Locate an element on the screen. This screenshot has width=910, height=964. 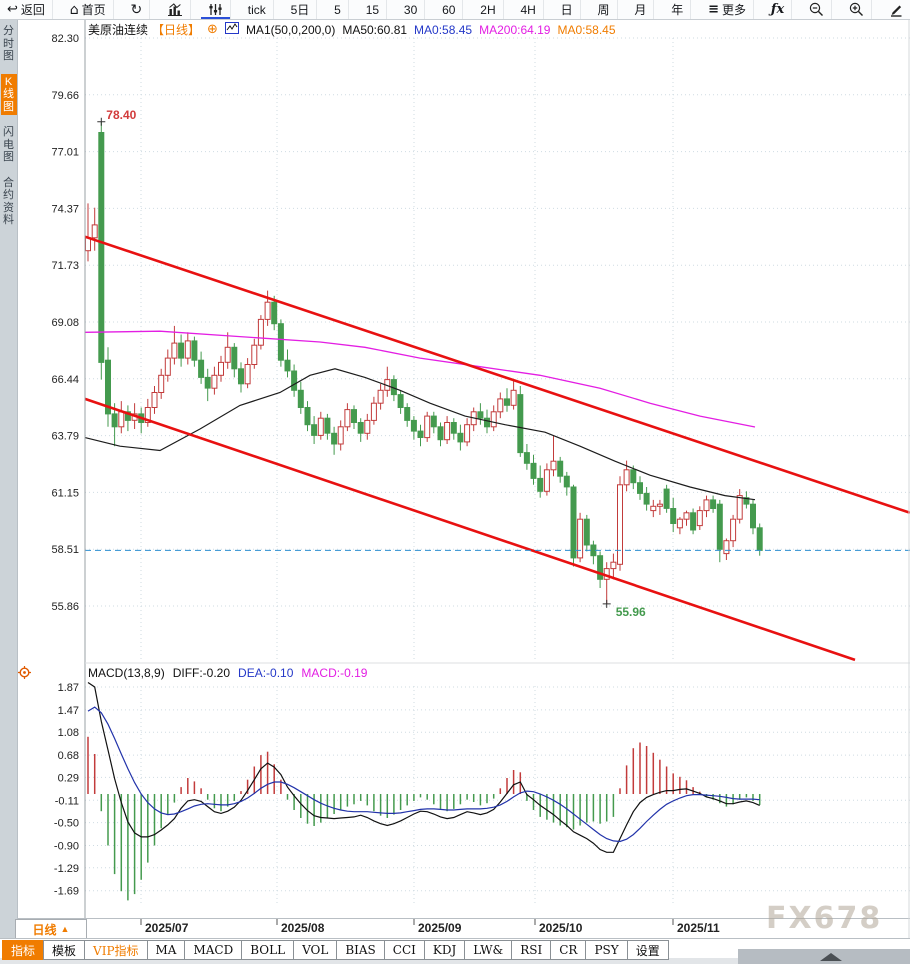
price-axis-label: 74.37 is located at coordinates (65, 209).